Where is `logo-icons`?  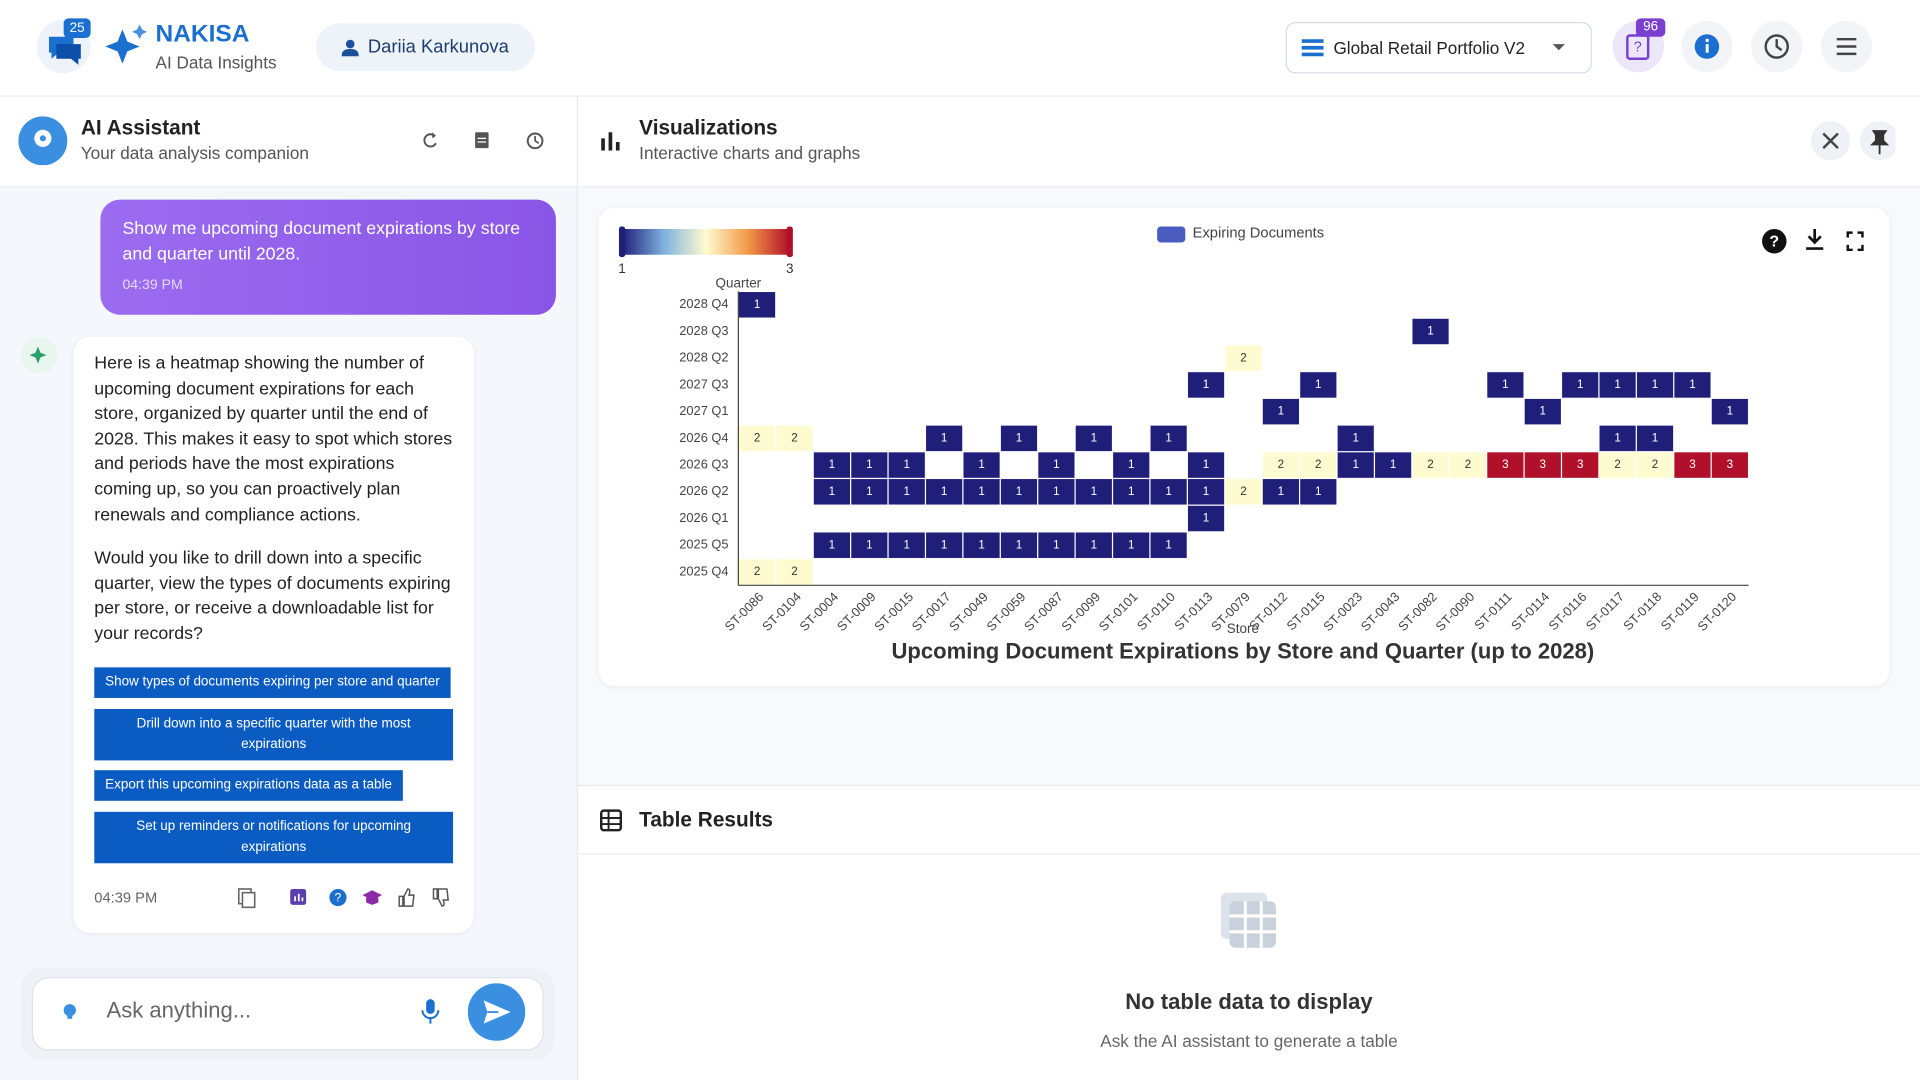 logo-icons is located at coordinates (91, 46).